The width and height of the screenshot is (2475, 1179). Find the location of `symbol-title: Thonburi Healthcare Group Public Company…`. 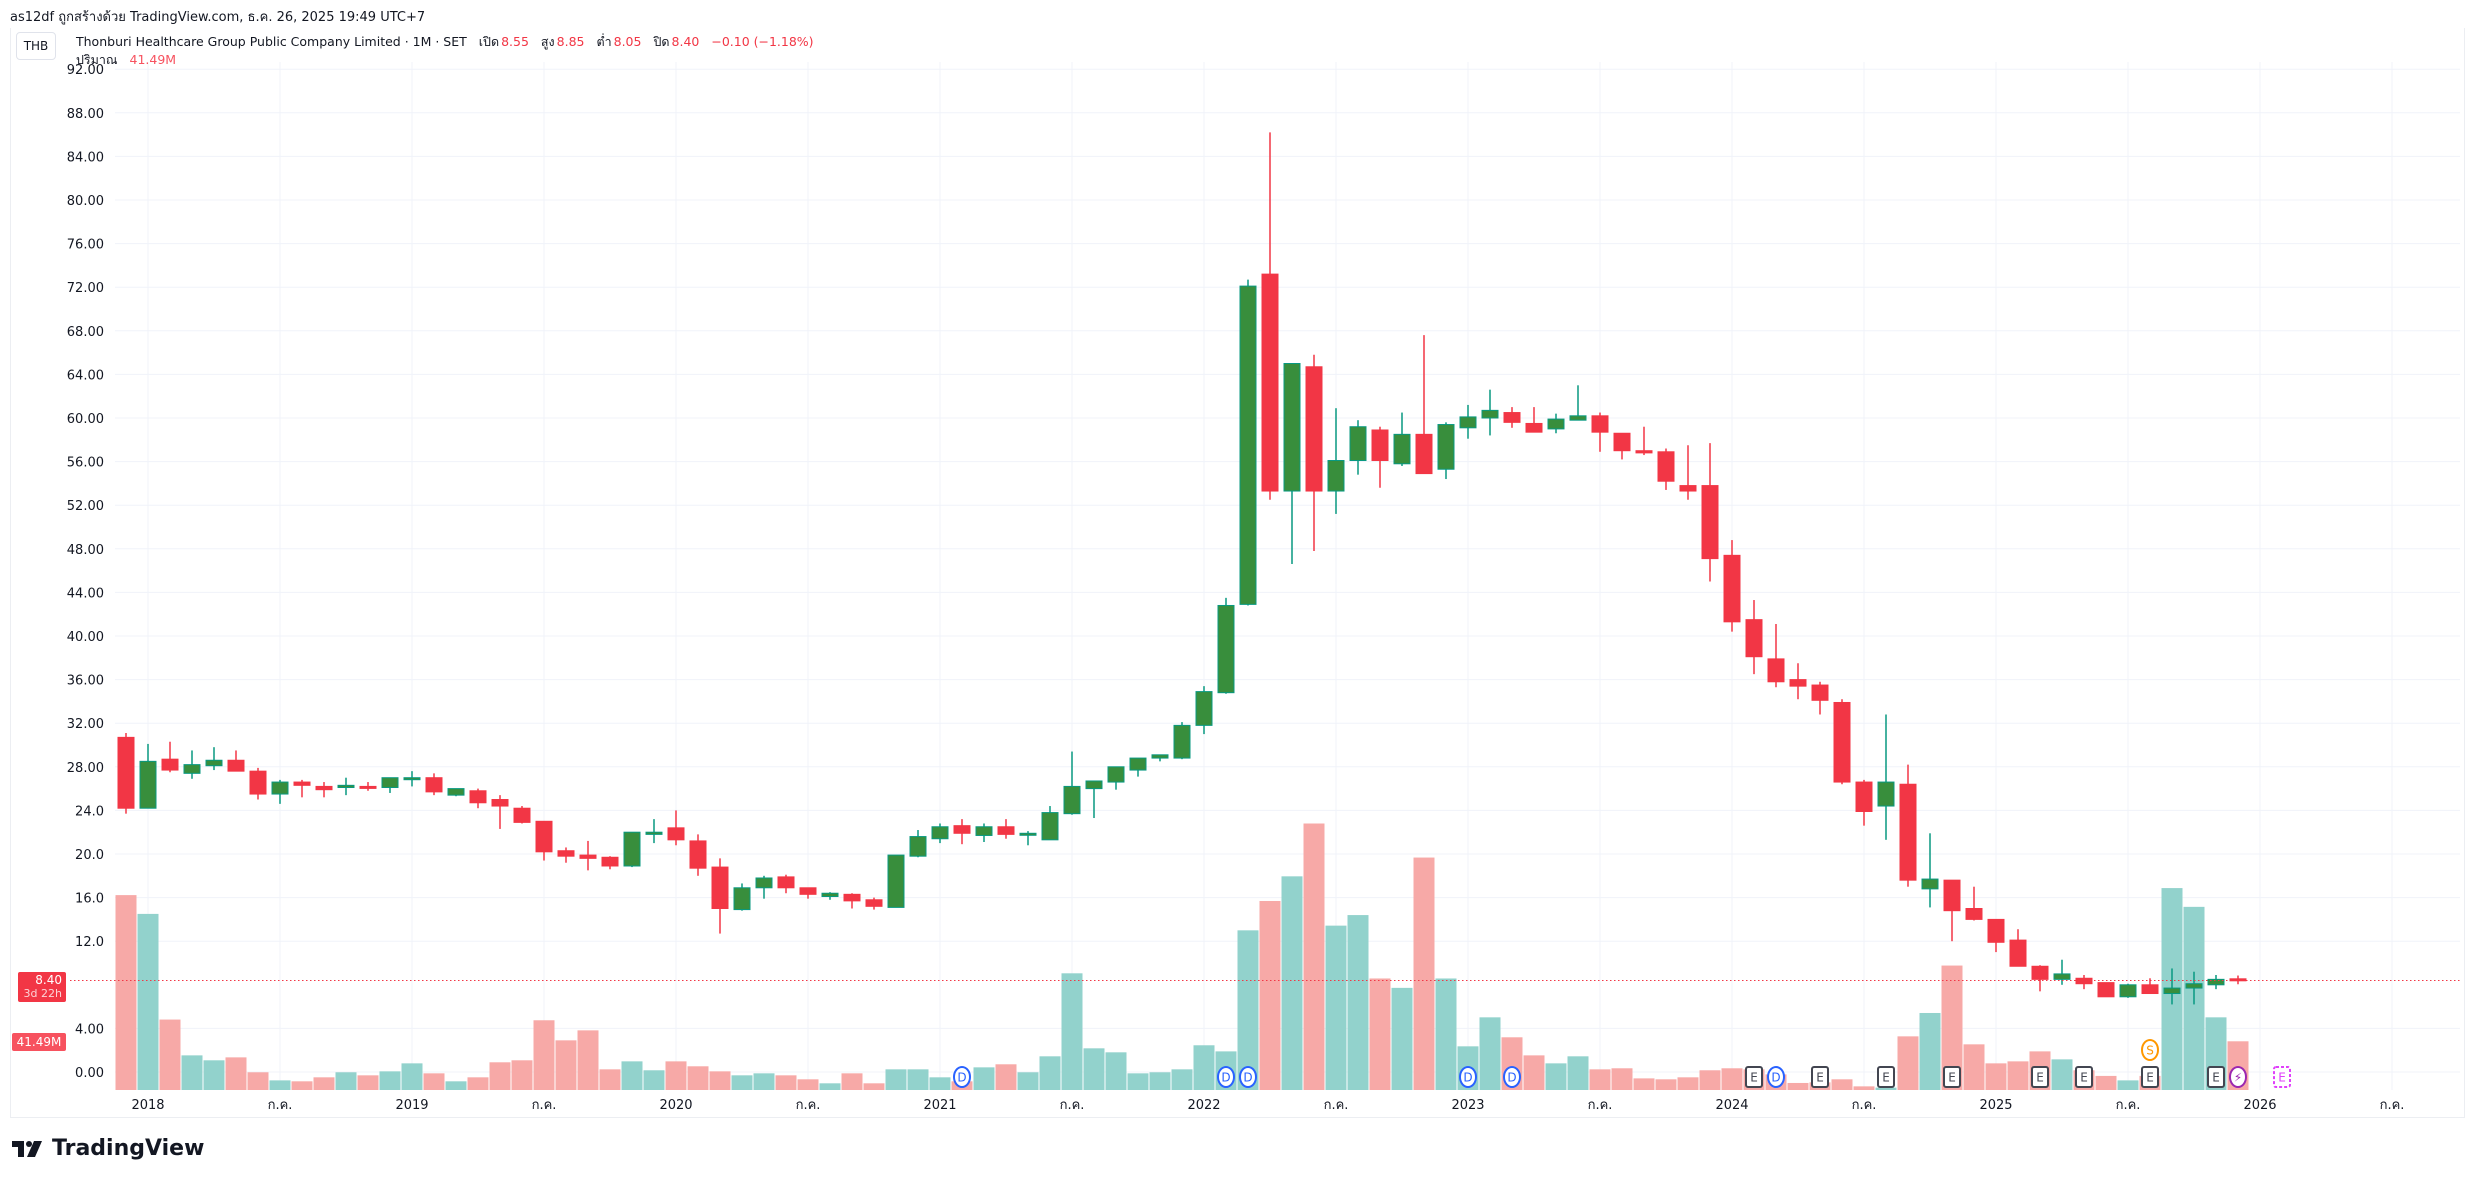

symbol-title: Thonburi Healthcare Group Public Company… is located at coordinates (271, 41).